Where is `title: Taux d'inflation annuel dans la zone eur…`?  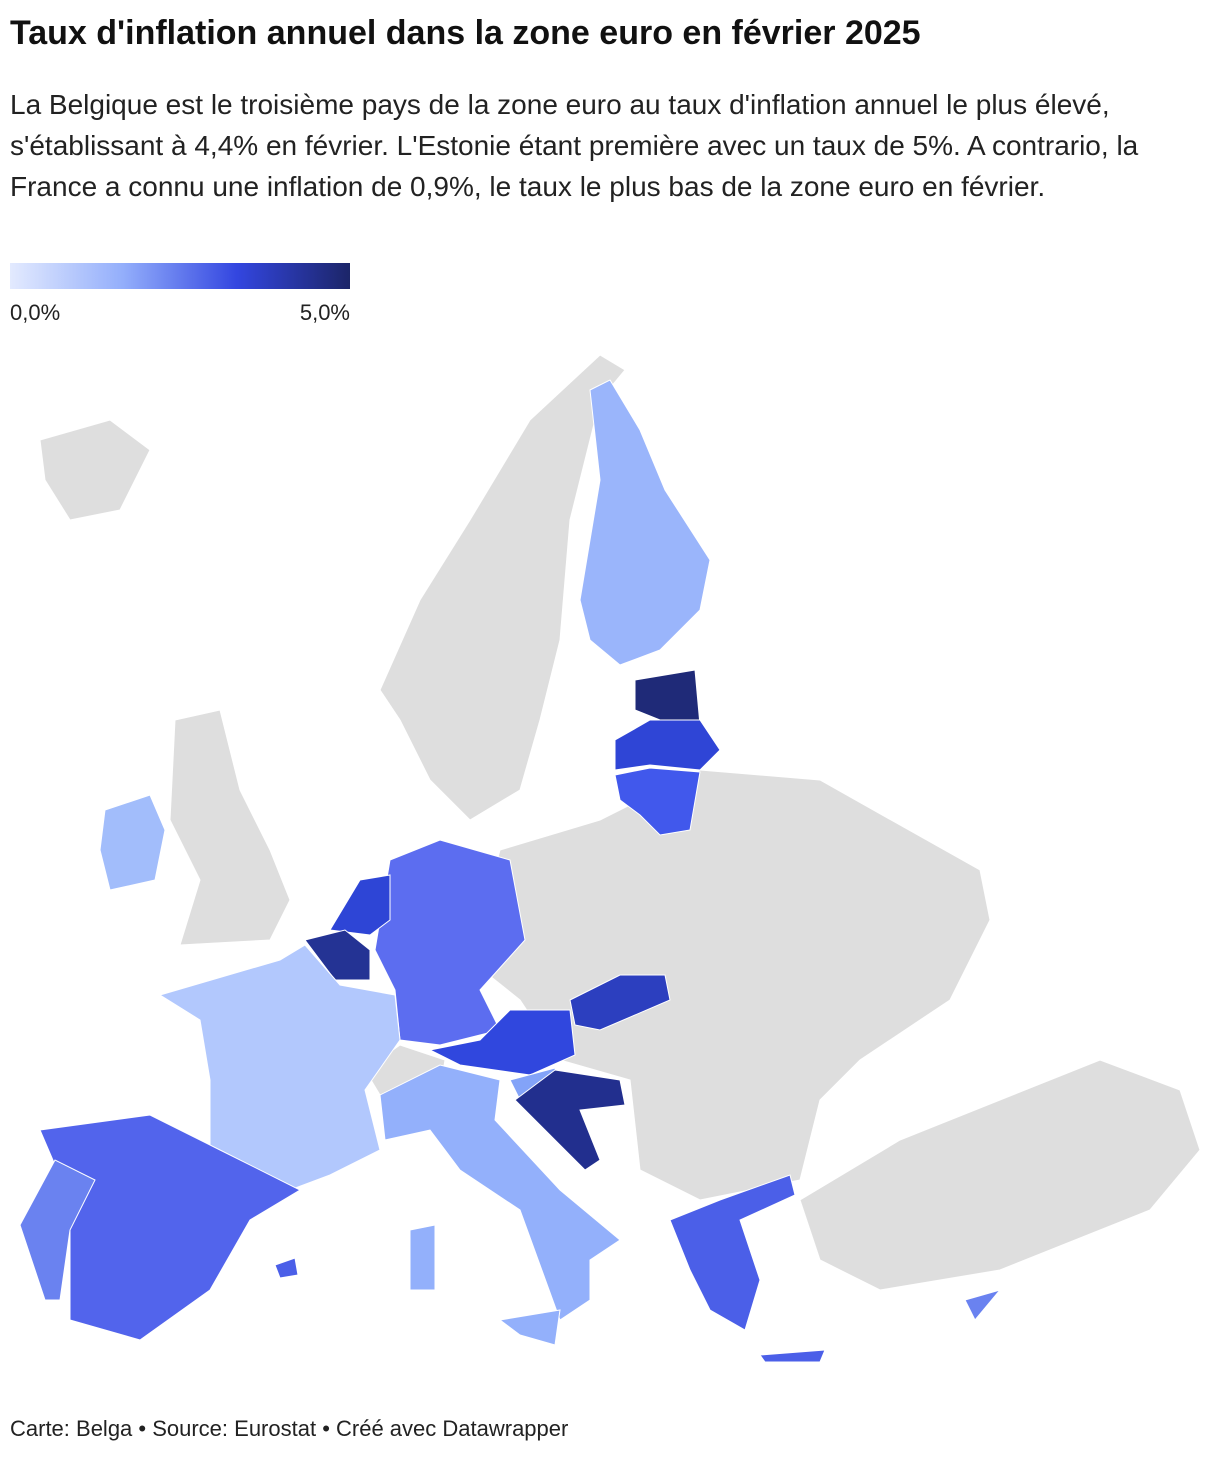
title: Taux d'inflation annuel dans la zone eur… is located at coordinates (465, 33).